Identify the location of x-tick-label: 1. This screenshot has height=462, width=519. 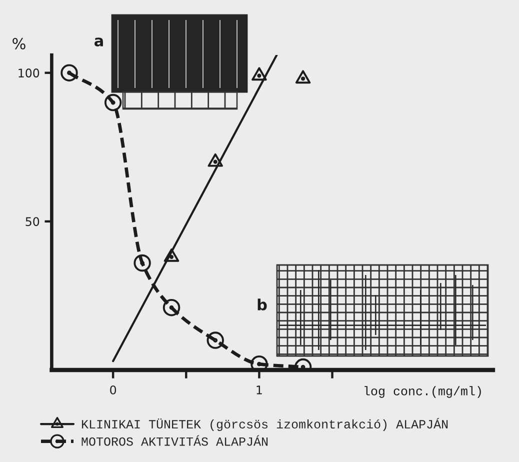
(259, 390).